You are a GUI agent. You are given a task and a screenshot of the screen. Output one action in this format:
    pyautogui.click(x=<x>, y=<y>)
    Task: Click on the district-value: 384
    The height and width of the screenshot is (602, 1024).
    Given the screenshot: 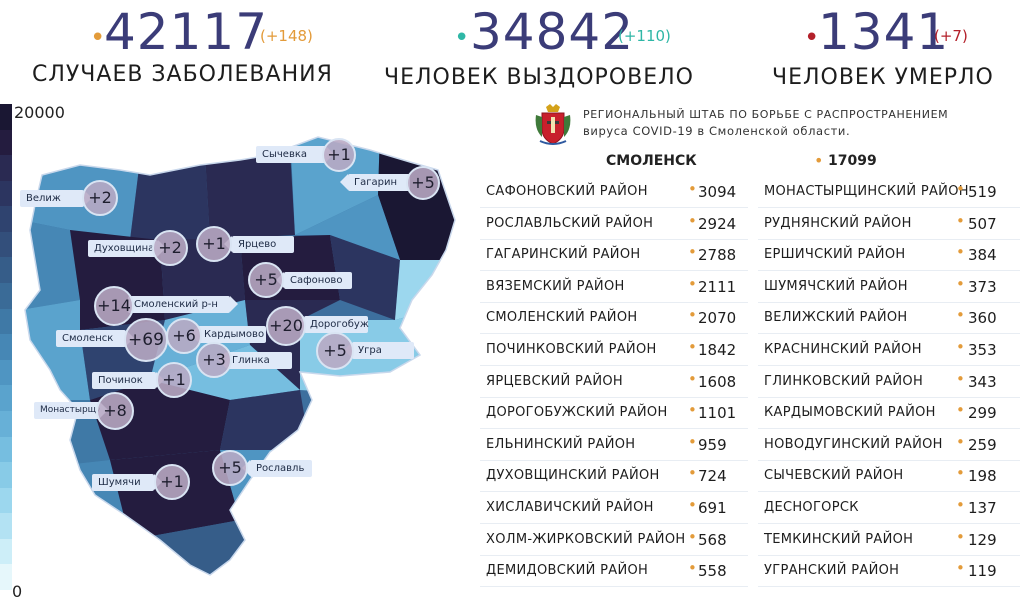 What is the action you would take?
    pyautogui.click(x=982, y=255)
    